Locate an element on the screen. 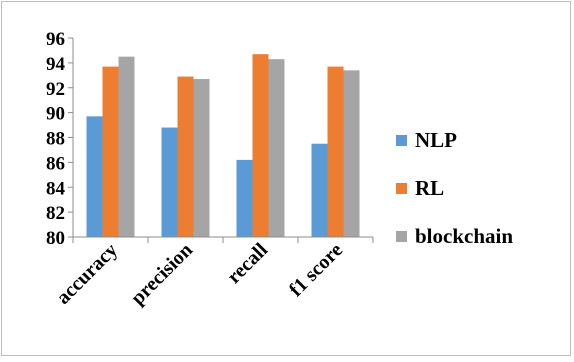  x-tick-label: f1 score is located at coordinates (316, 270).